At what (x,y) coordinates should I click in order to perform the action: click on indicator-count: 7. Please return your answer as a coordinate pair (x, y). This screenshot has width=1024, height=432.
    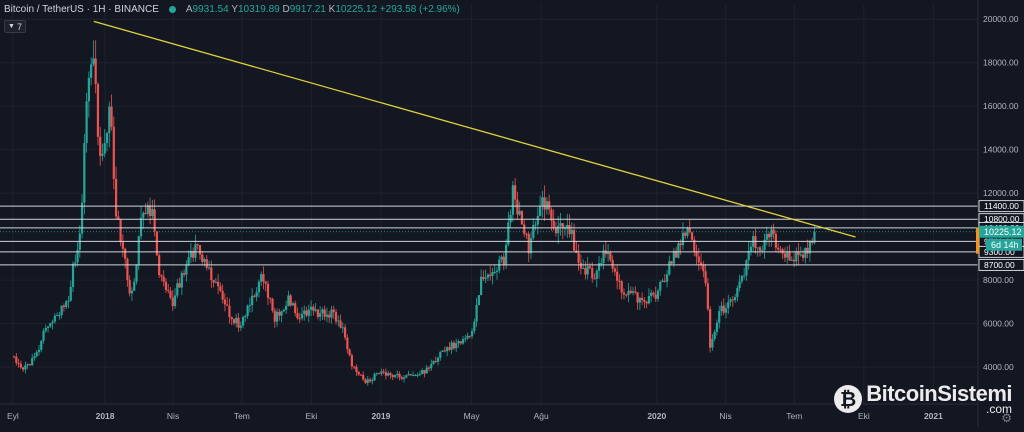
    Looking at the image, I should click on (19, 26).